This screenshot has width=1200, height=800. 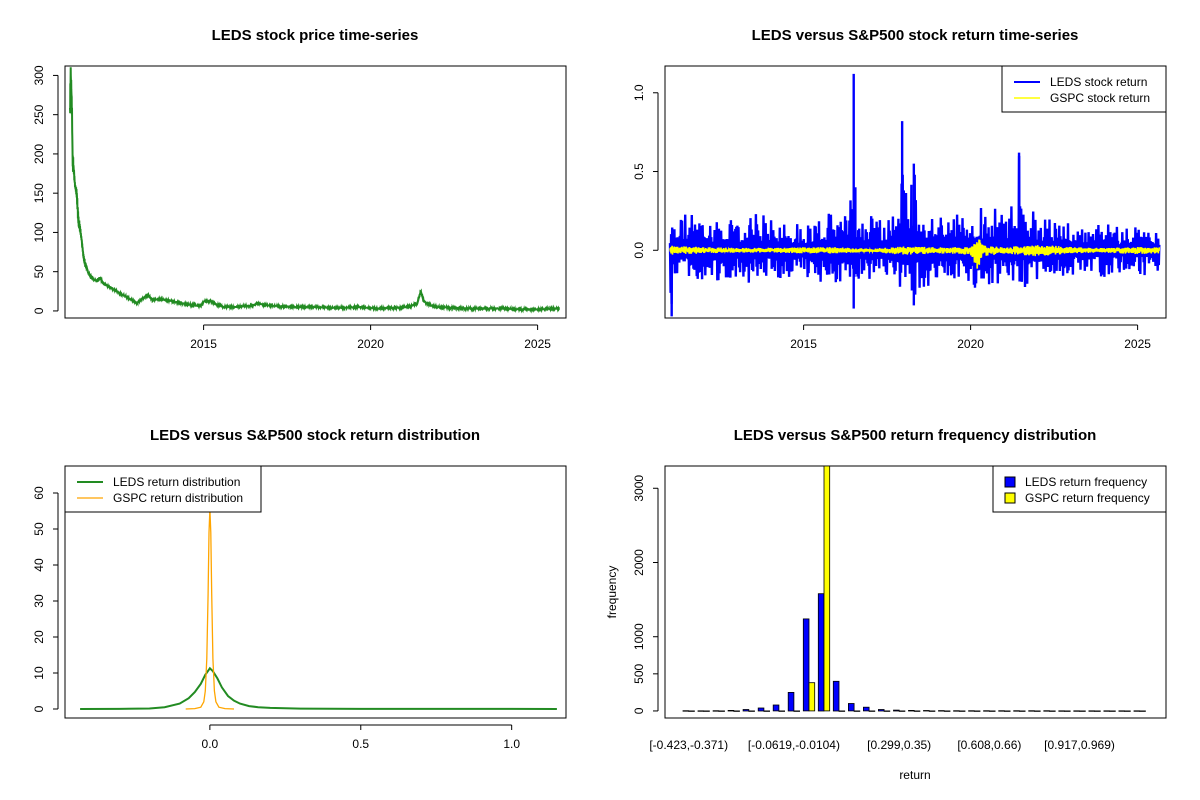 I want to click on y-tick-label: 1.0, so click(x=639, y=92).